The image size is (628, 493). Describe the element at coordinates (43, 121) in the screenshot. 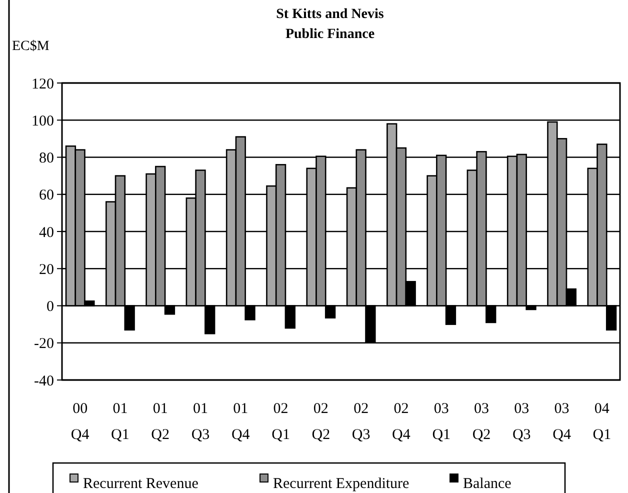

I see `y-tick-label: 100` at that location.